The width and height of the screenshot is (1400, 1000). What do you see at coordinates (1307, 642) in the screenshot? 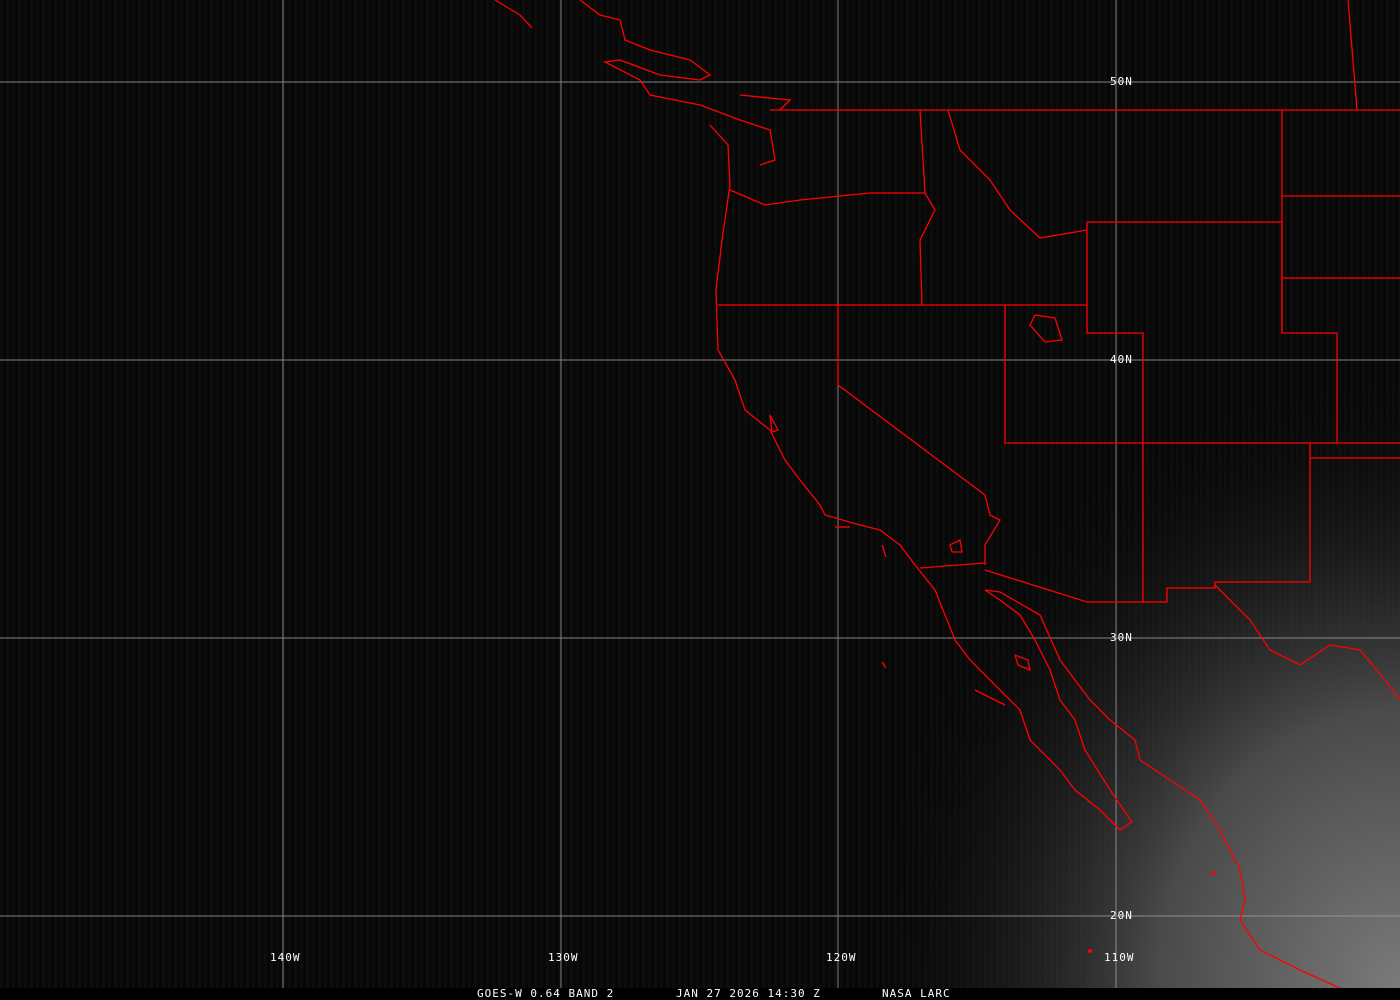
I see `gulf-mexico-coast` at bounding box center [1307, 642].